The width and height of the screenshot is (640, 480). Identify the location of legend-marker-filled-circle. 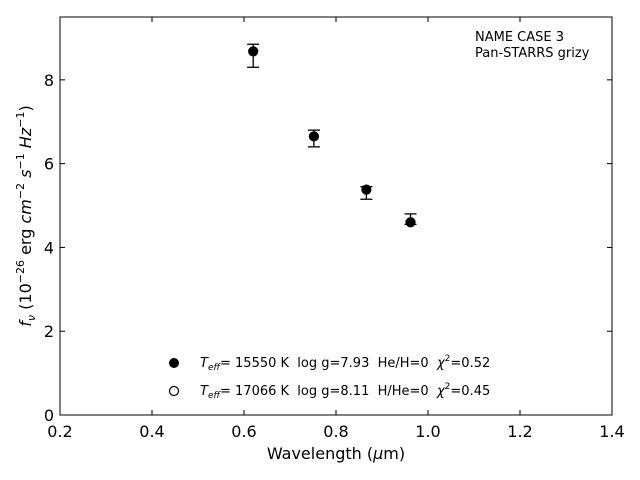
(174, 363).